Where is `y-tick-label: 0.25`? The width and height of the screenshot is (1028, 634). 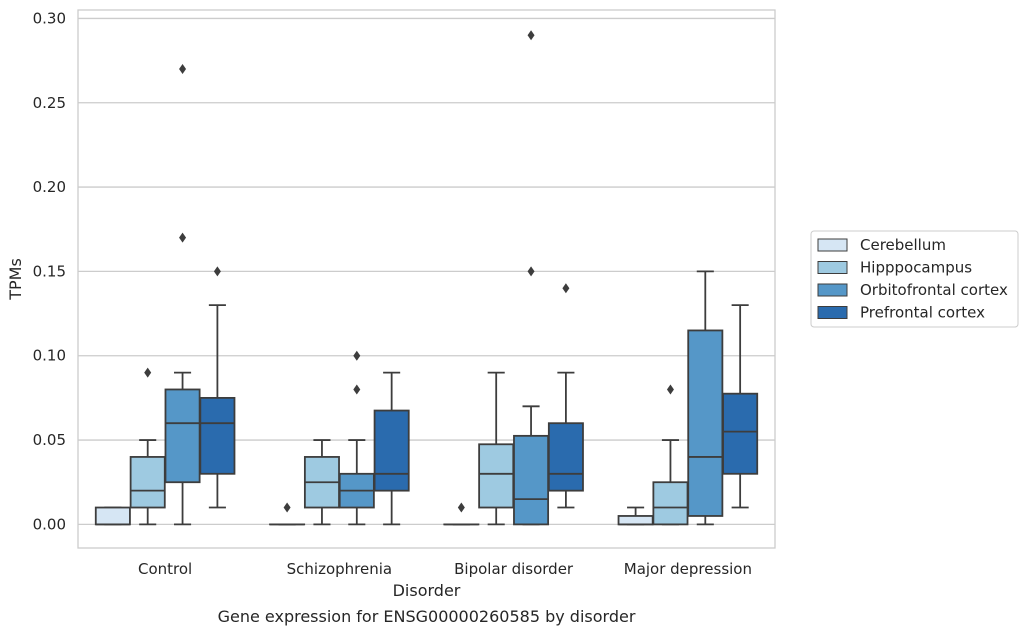 y-tick-label: 0.25 is located at coordinates (49, 103).